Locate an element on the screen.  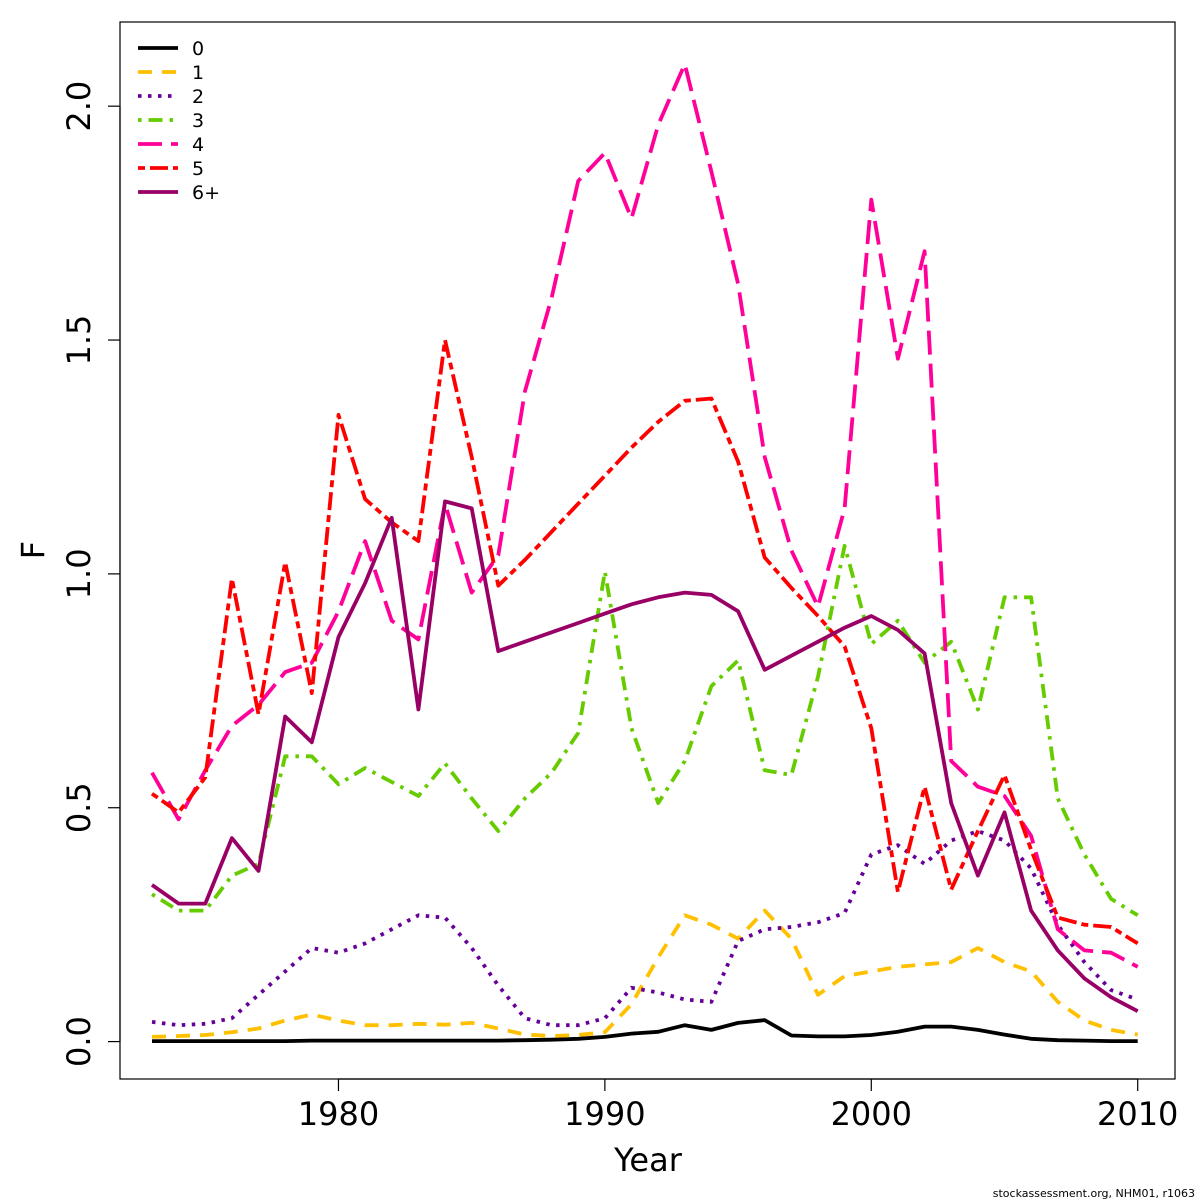
legend-label: 1 is located at coordinates (198, 73).